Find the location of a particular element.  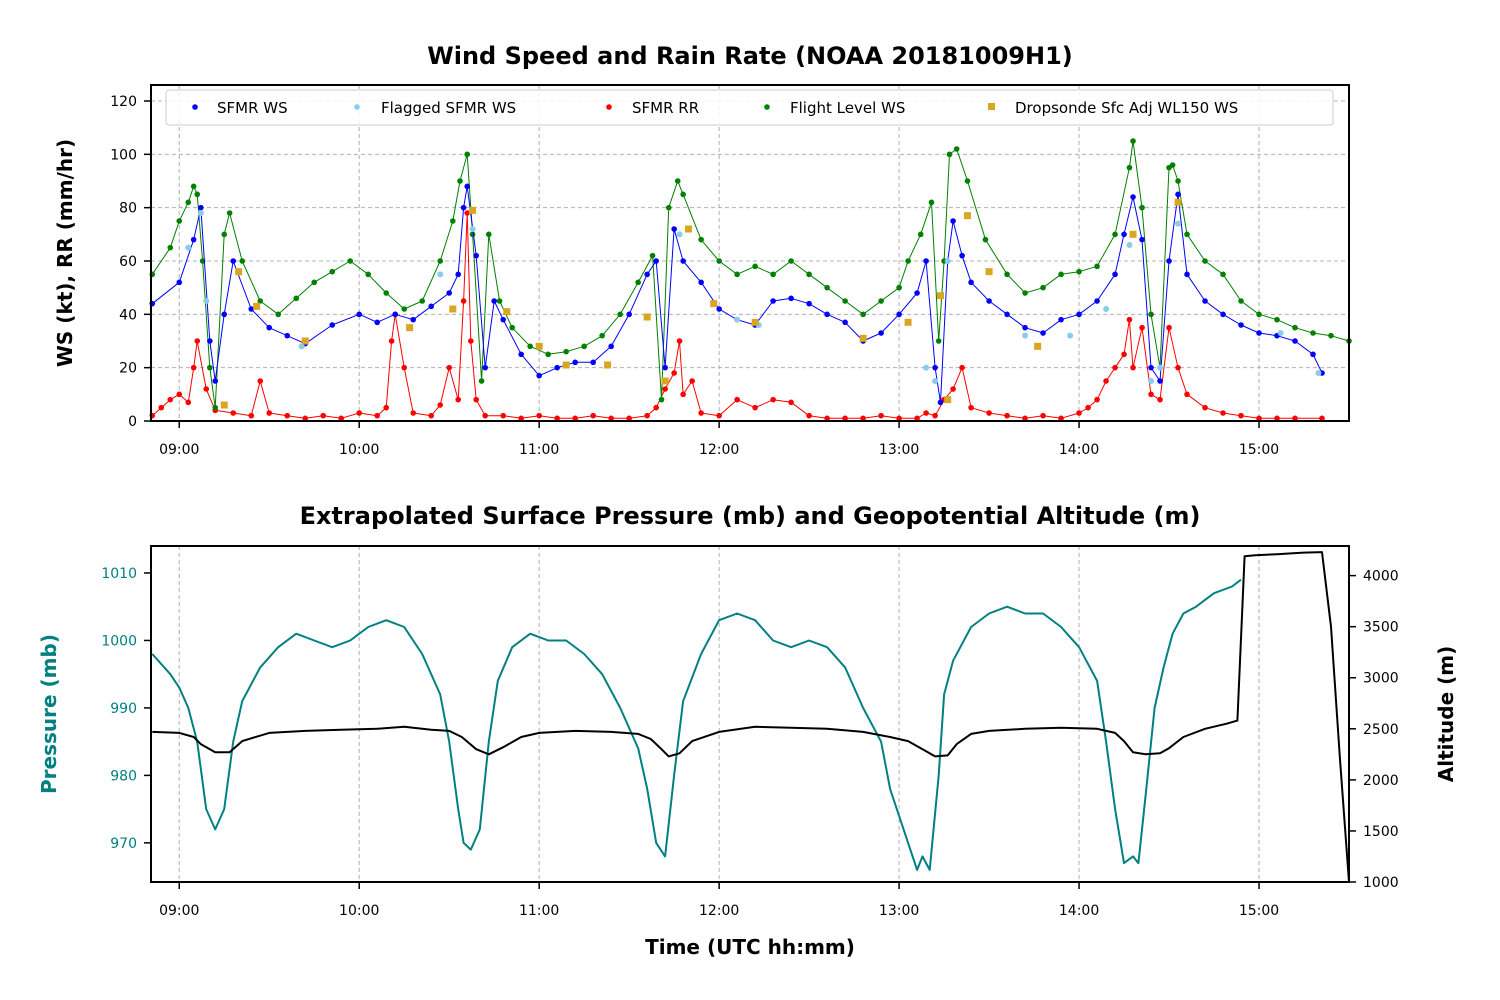

legend-label-flight-level-ws: Flight Level WS is located at coordinates (847, 108).